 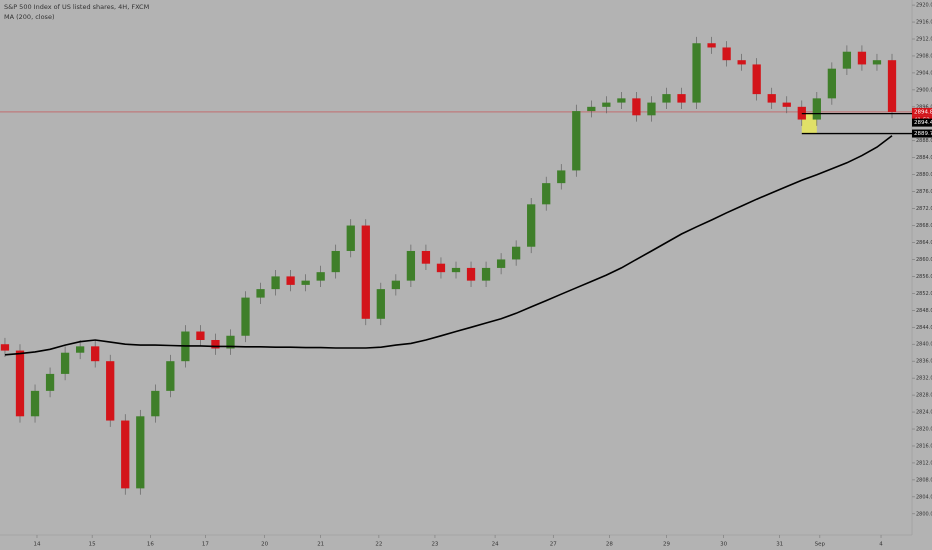 I want to click on x-tick-label: 22, so click(x=378, y=545).